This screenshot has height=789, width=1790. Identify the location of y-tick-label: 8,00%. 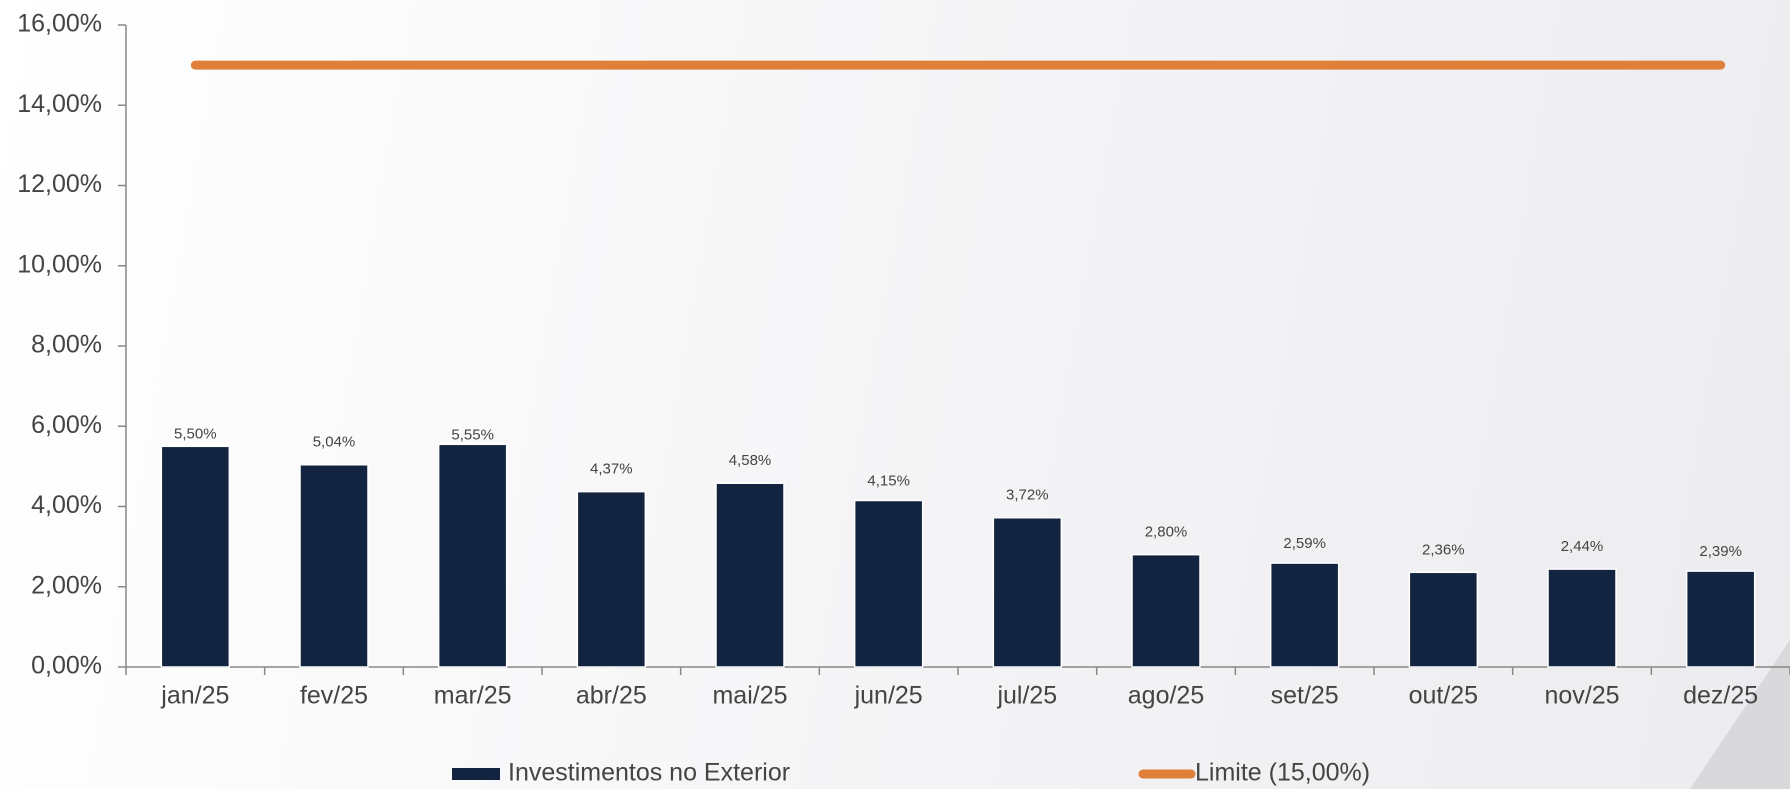
(66, 345).